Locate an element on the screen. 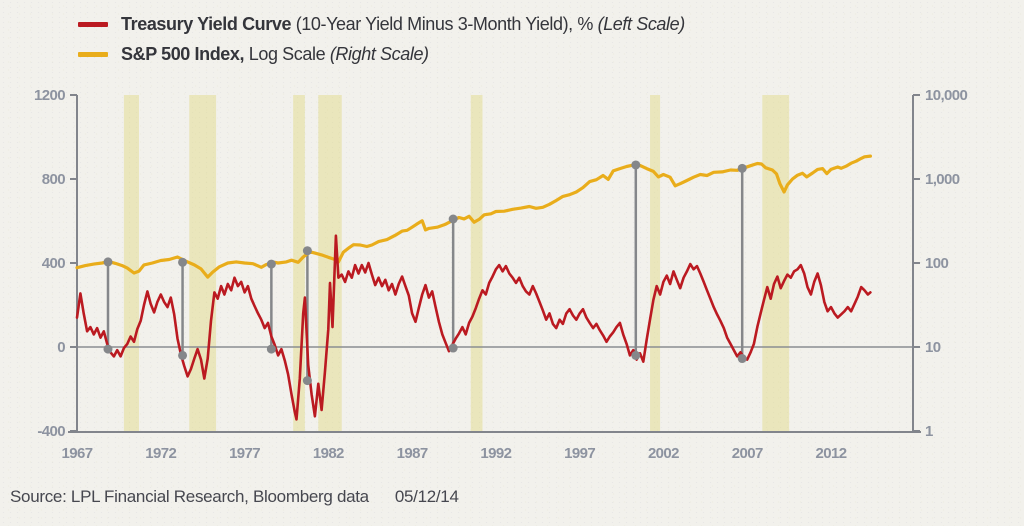 Image resolution: width=1024 pixels, height=526 pixels. y-left-tick-label: 0 is located at coordinates (61, 347).